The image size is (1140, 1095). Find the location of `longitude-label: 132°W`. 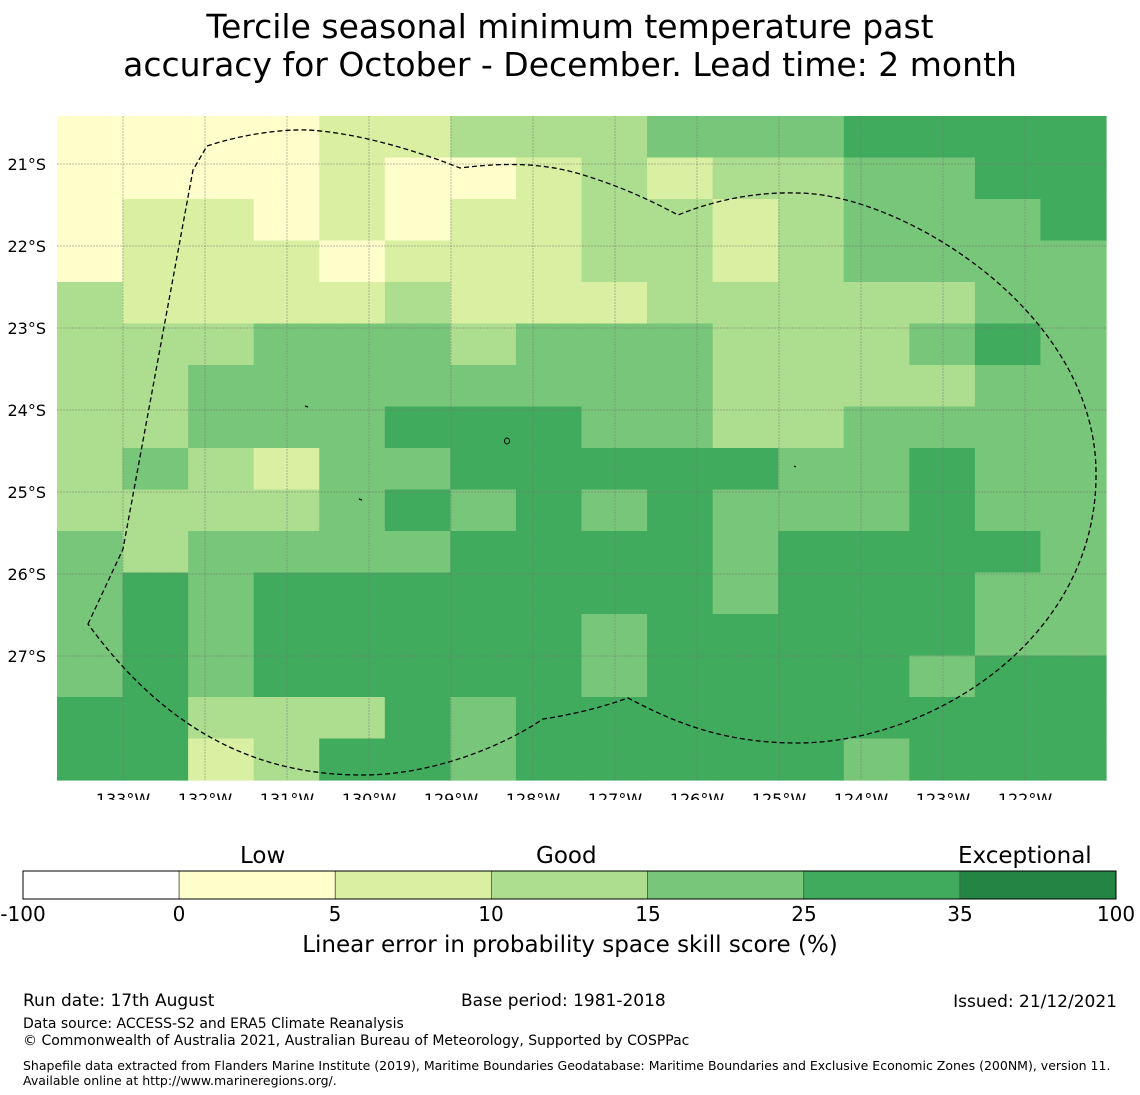

longitude-label: 132°W is located at coordinates (205, 795).